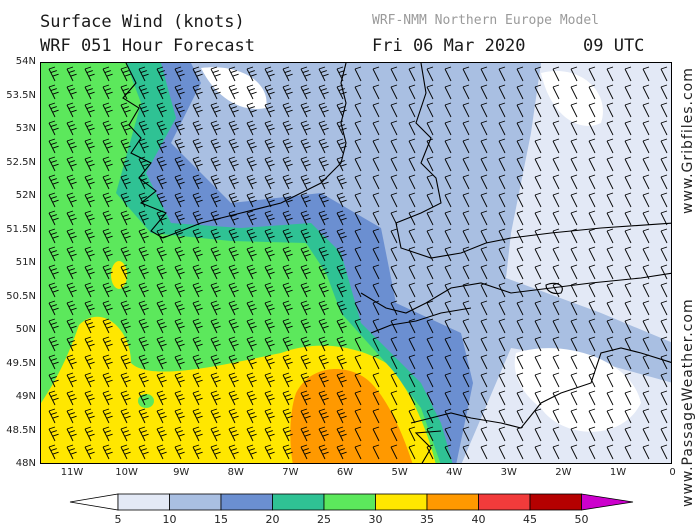 The image size is (700, 525). What do you see at coordinates (142, 22) in the screenshot?
I see `chart-title: Surface Wind (knots)` at bounding box center [142, 22].